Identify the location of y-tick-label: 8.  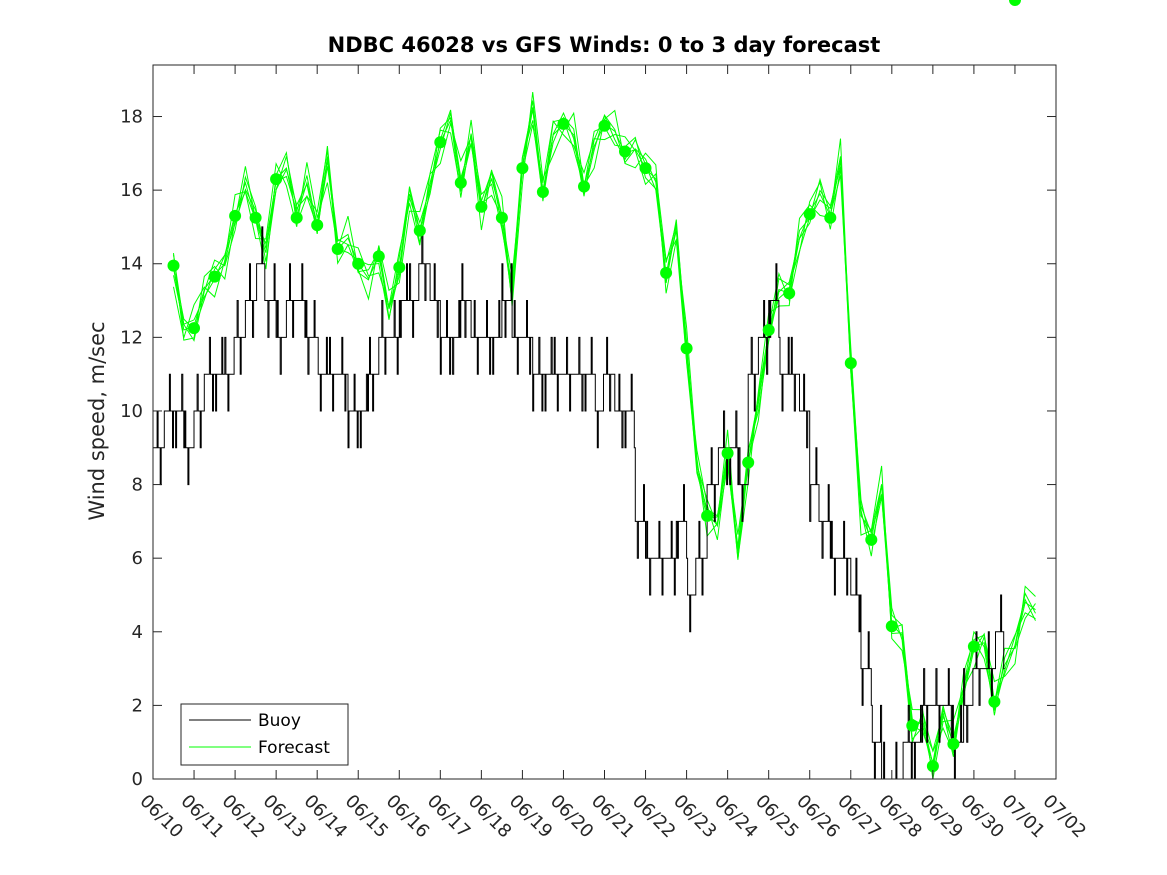
(137, 485).